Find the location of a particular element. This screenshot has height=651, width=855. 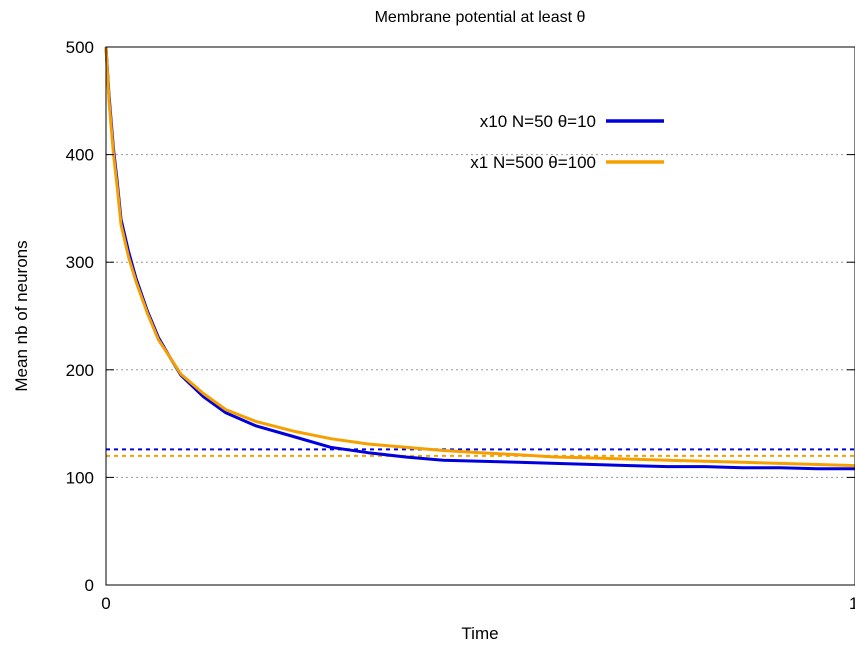

y-tick-label: 400 is located at coordinates (80, 155).